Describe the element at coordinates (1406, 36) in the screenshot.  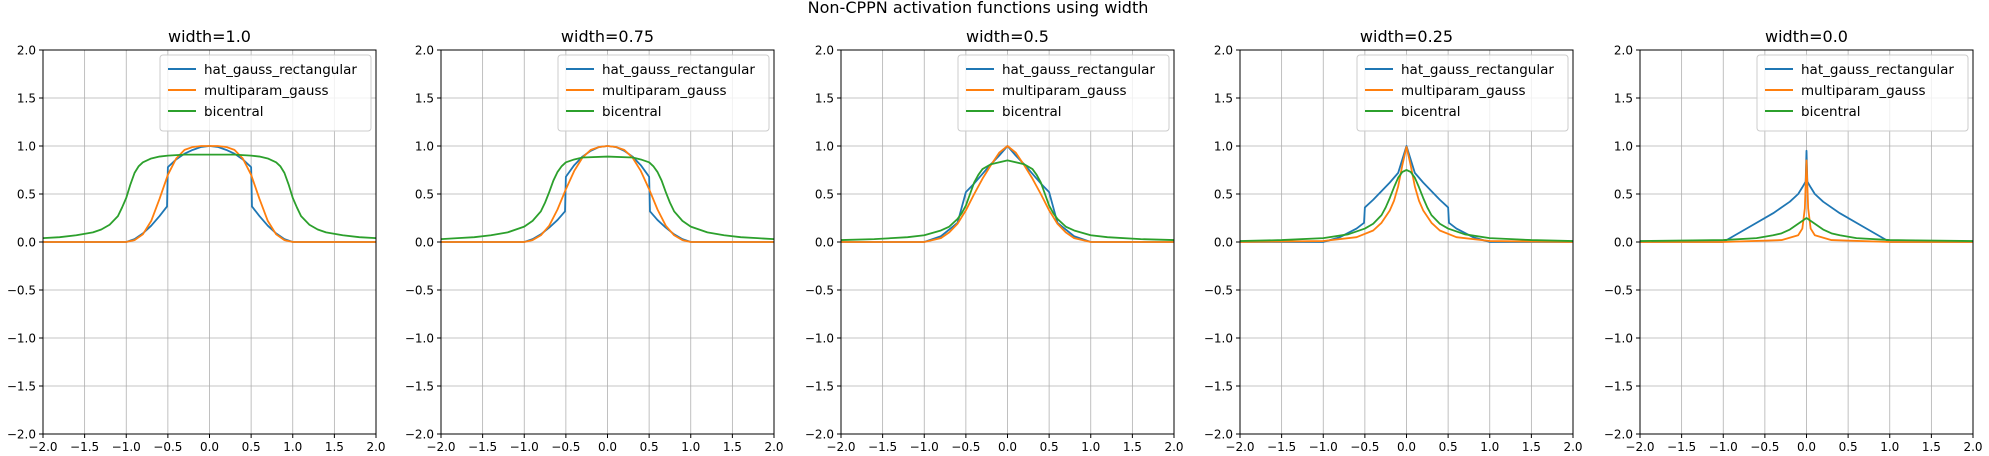
I see `subplot-title: width=0.25` at that location.